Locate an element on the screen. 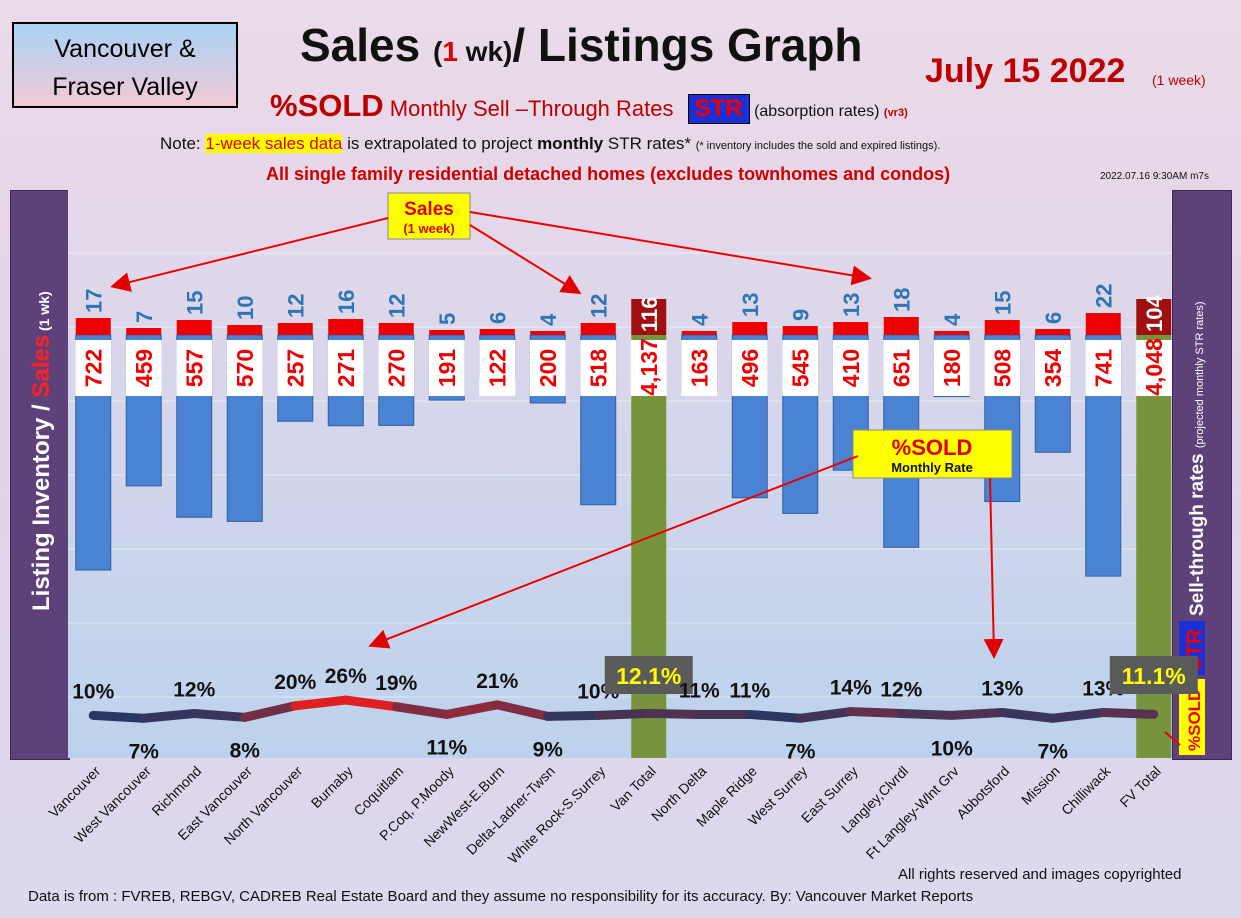 The image size is (1241, 918). sold-point-label: 7% is located at coordinates (144, 751).